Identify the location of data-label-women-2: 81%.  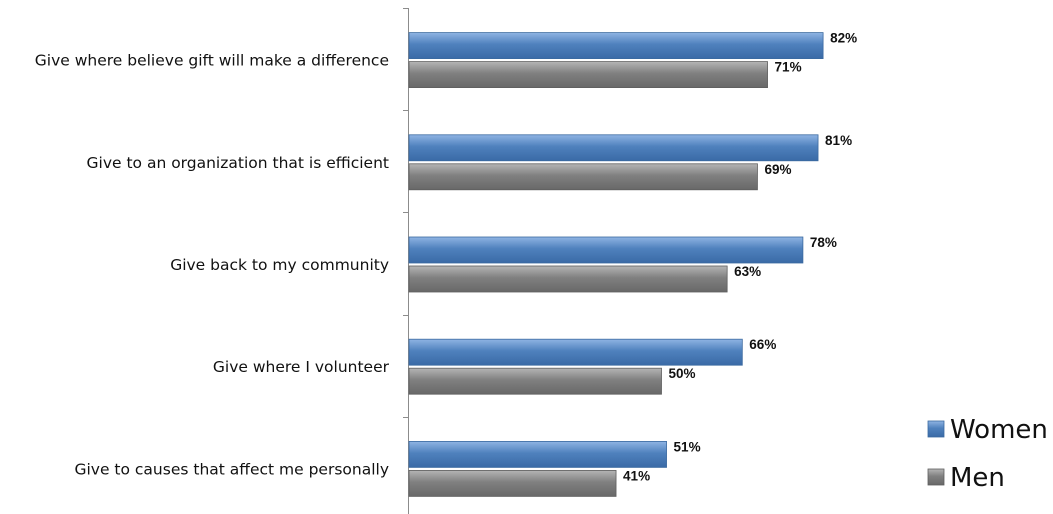
(838, 140).